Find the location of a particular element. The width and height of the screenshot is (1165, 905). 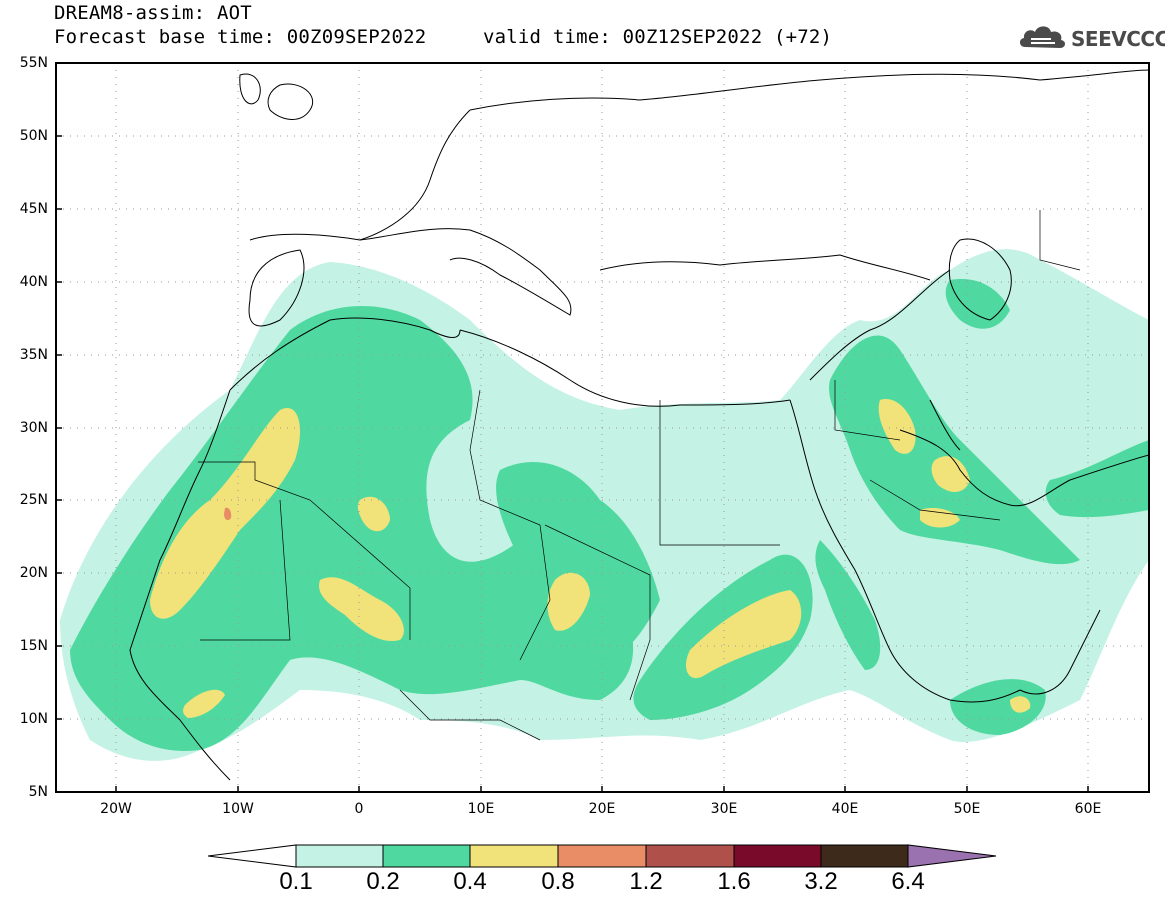

colorbar-swatch-1.6 is located at coordinates (777, 856).